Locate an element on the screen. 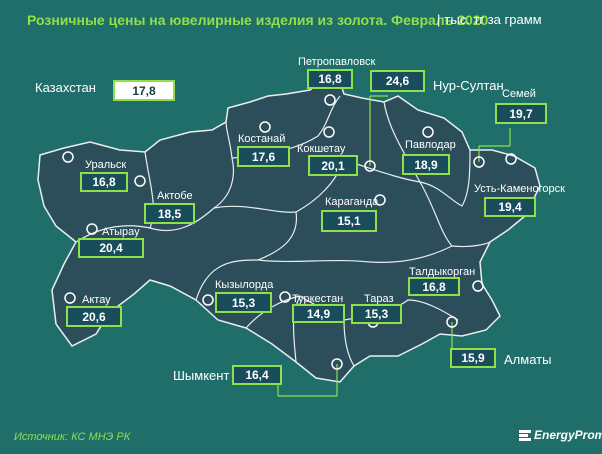  region-label-semey: Семей is located at coordinates (519, 94).